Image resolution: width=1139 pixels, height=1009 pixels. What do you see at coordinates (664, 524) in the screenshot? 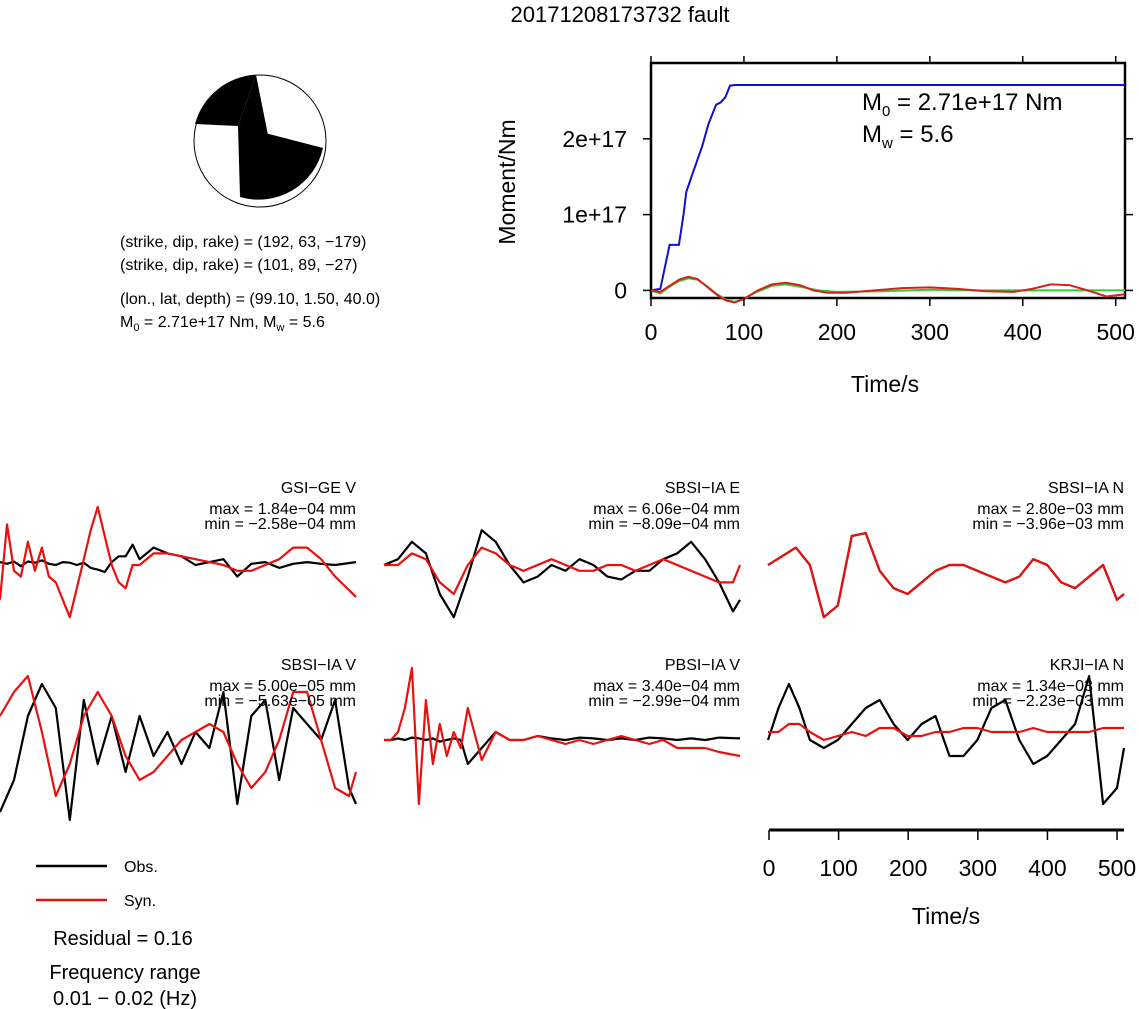
I see `amplitude-min: min = −8.09e−04 mm` at bounding box center [664, 524].